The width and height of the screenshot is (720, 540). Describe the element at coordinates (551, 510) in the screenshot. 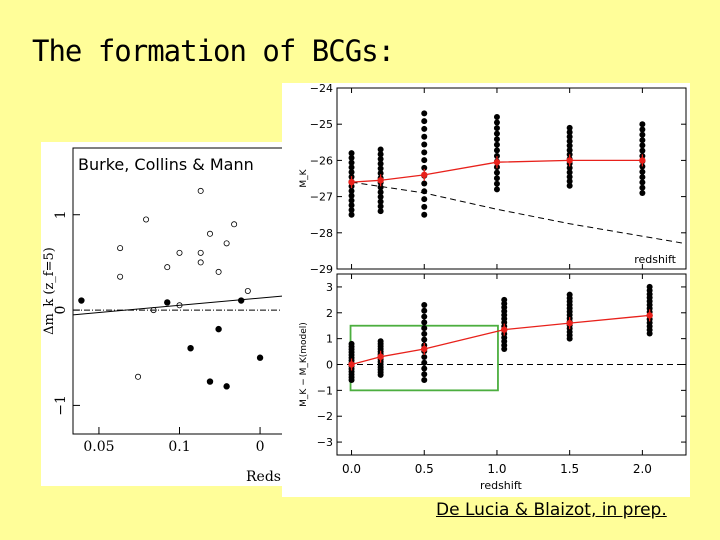

I see `credit-de-lucia-blaizot: De Lucia & Blaizot, in prep.` at that location.